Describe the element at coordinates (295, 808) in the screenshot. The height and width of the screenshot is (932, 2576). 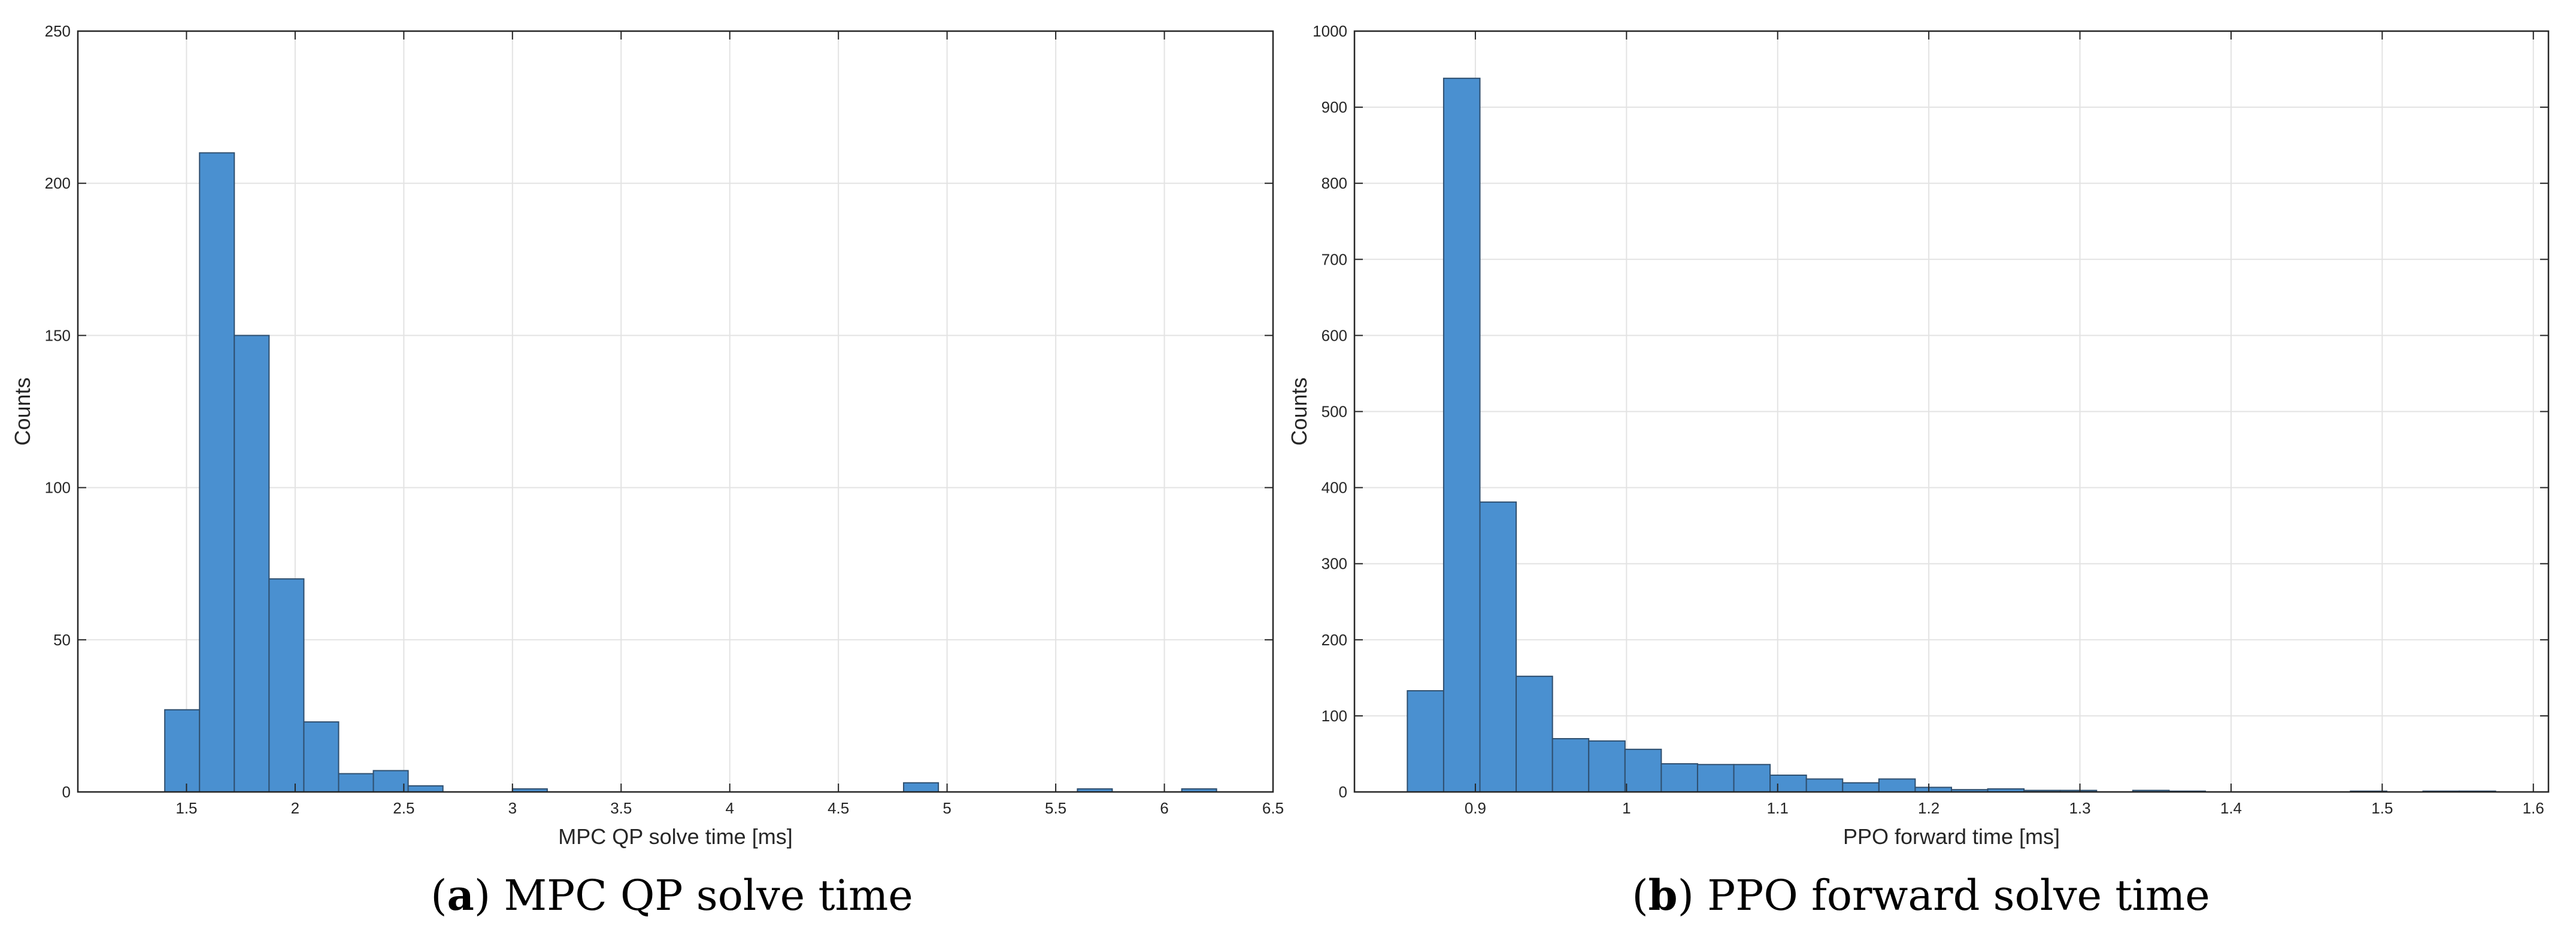
I see `x-tick-label-a-1: 2` at that location.